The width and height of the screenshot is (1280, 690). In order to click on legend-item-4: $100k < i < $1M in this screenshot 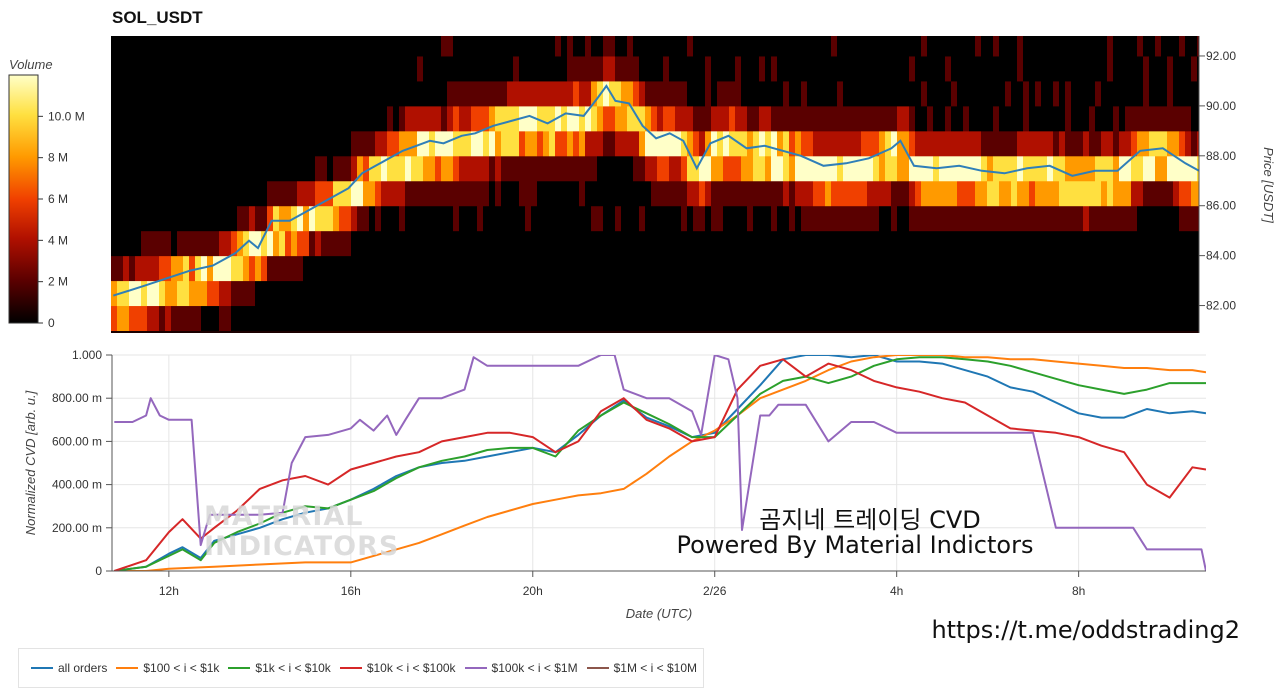, I will do `click(521, 668)`.